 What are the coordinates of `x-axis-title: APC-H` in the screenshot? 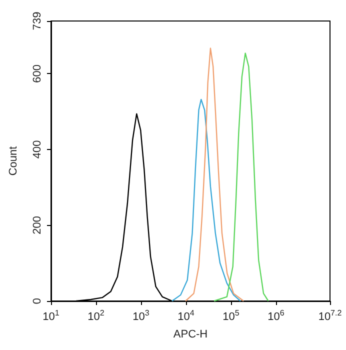 It's located at (190, 334).